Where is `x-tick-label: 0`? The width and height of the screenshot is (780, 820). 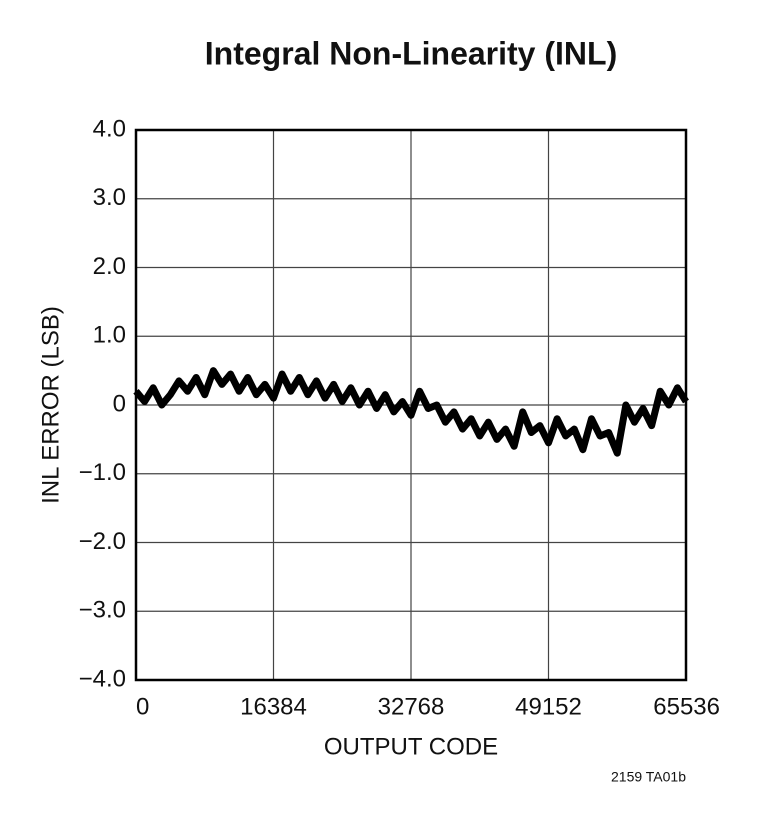
x-tick-label: 0 is located at coordinates (142, 706).